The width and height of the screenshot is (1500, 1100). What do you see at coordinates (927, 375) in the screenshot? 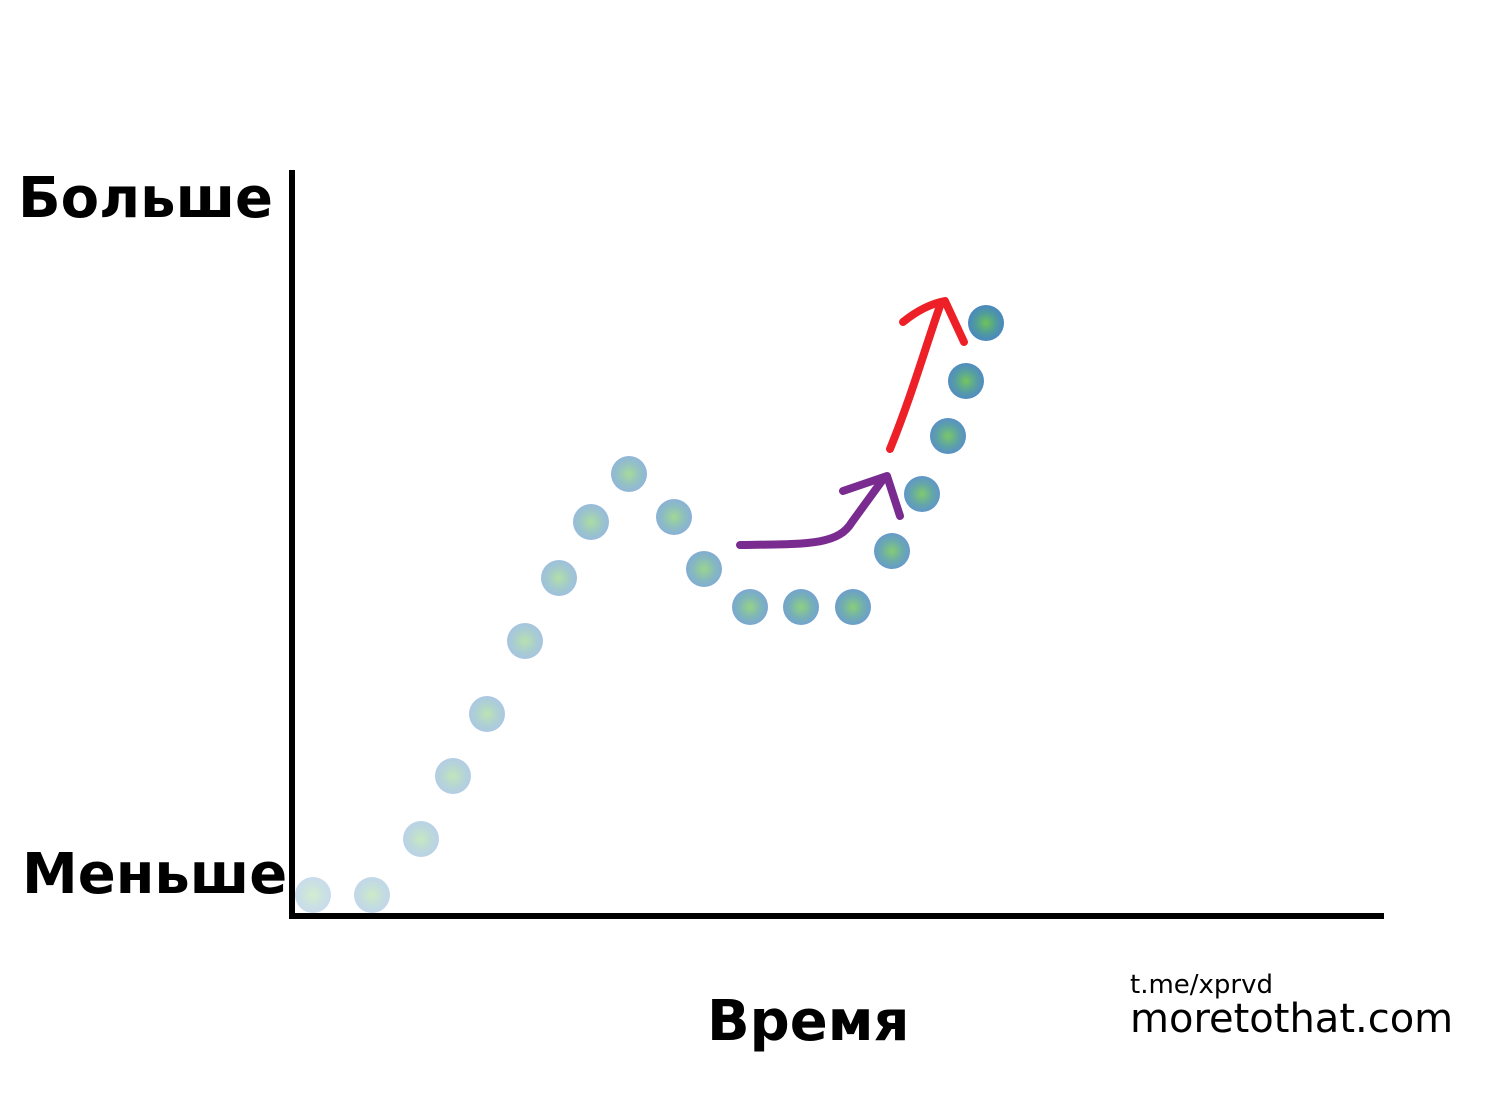
I see `red-arrow` at bounding box center [927, 375].